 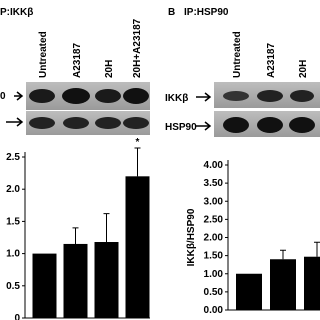 What do you see at coordinates (214, 183) in the screenshot?
I see `y-tick-label: 3.50` at bounding box center [214, 183].